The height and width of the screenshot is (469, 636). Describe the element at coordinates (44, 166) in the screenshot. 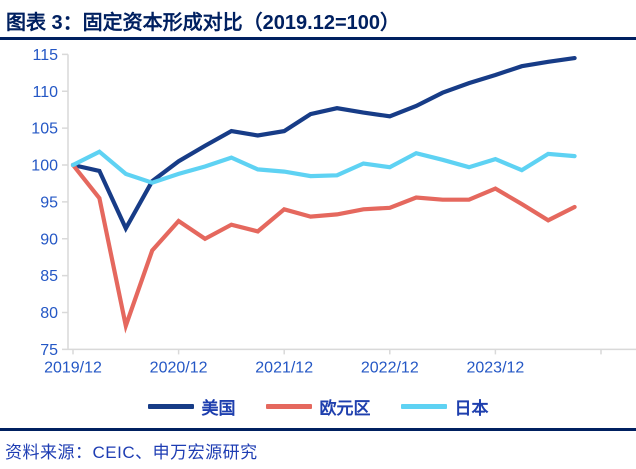

I see `y-axis-label: 100` at that location.